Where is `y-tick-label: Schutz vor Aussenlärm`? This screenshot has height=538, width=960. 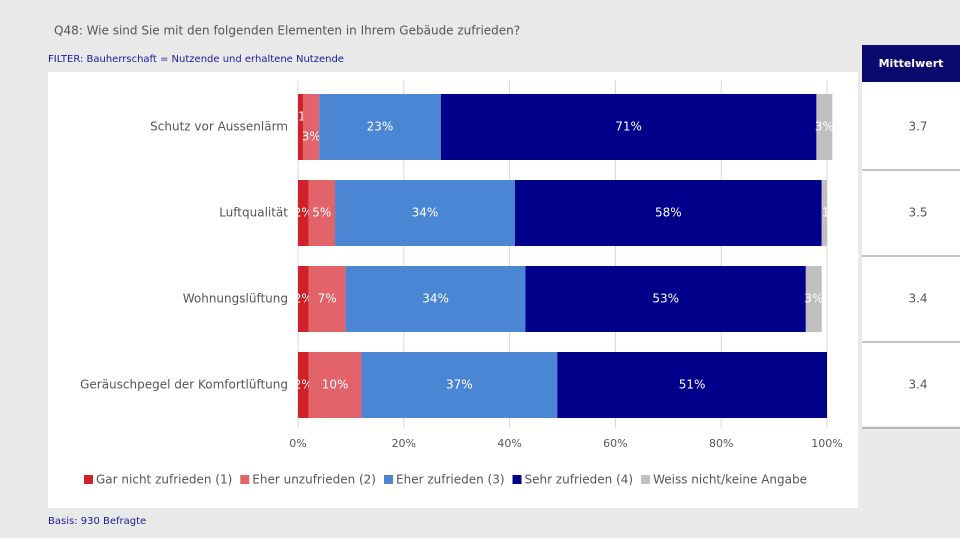
y-tick-label: Schutz vor Aussenlärm is located at coordinates (219, 127).